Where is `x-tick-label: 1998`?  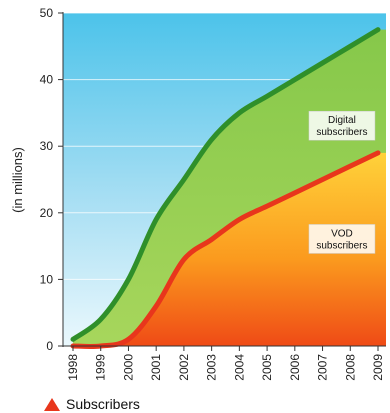 x-tick-label: 1998 is located at coordinates (73, 367).